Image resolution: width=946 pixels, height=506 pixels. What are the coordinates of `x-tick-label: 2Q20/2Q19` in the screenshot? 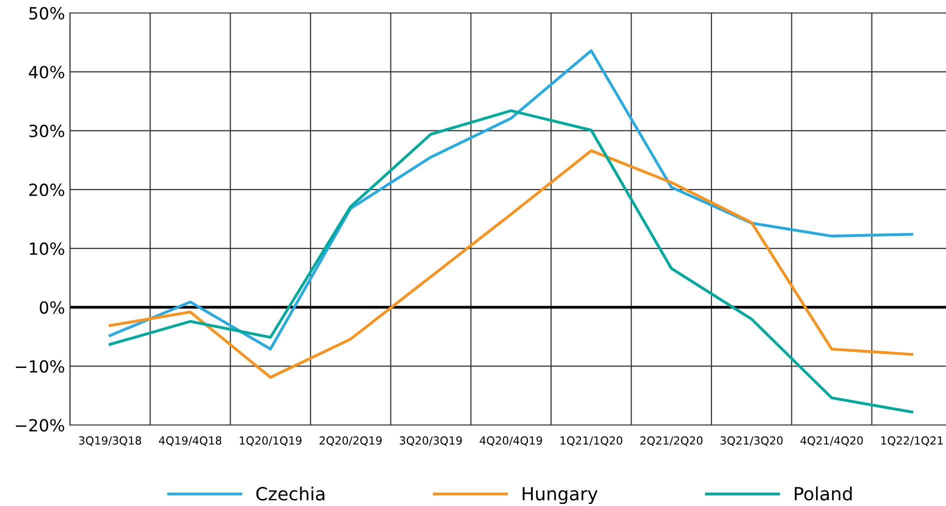 It's located at (351, 441).